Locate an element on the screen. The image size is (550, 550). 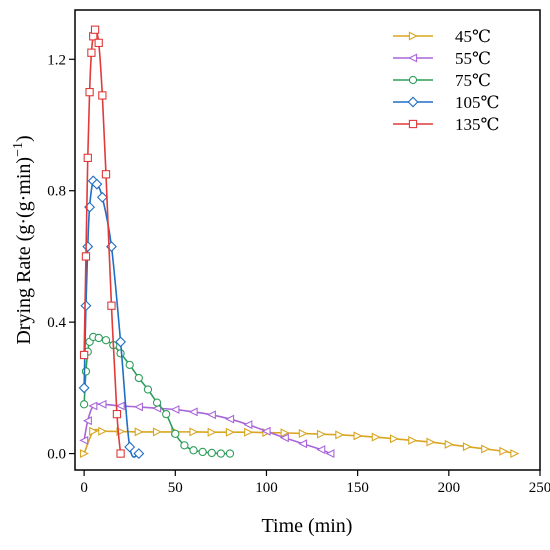
y-tick-label: 0.4 is located at coordinates (56, 323).